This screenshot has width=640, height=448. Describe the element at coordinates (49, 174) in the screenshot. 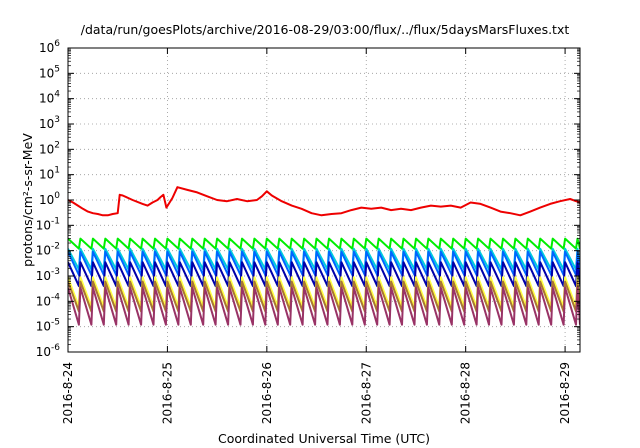

I see `y-tick-label: 10¹` at that location.